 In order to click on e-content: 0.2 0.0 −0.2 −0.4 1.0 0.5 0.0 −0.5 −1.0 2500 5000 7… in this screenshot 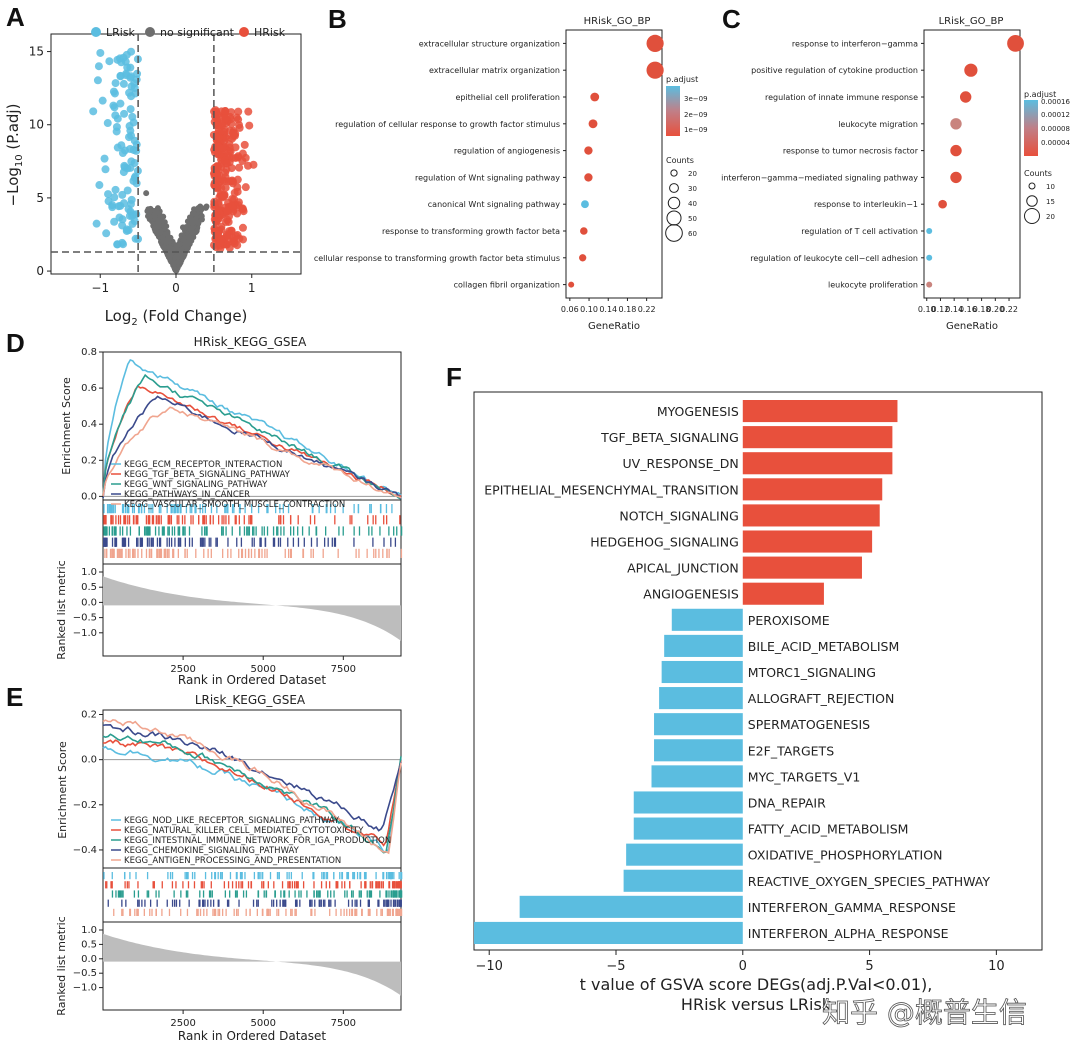, I will do `click(238, 869)`.